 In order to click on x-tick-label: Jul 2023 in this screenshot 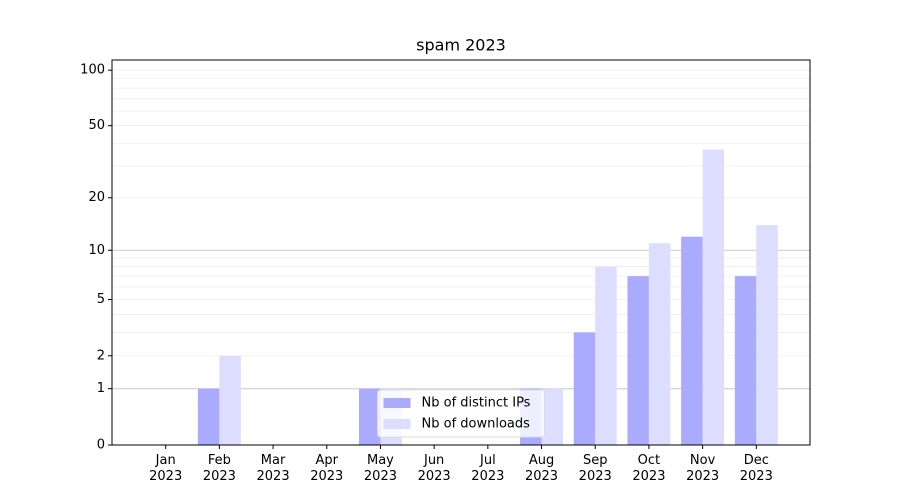, I will do `click(488, 468)`.